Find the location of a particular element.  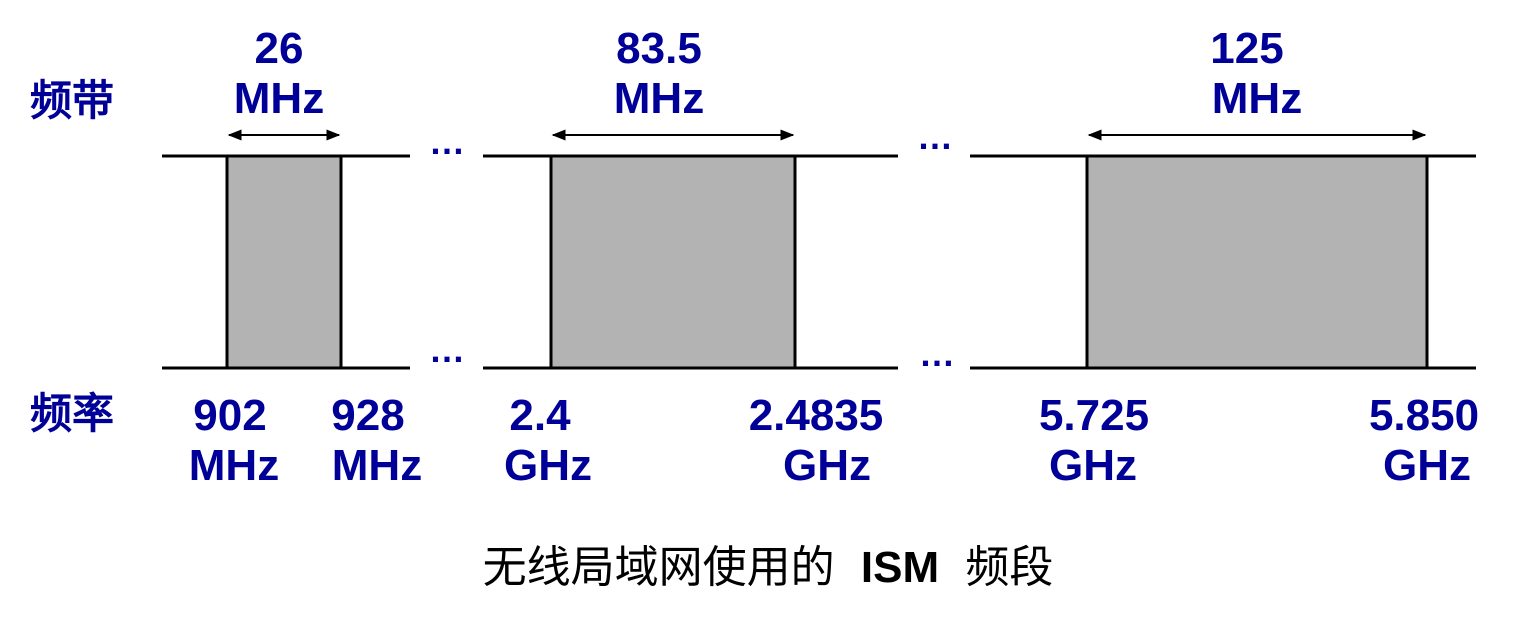

band-902-928: 26 MHz 902 MHz 928 MHz is located at coordinates (305, 257).